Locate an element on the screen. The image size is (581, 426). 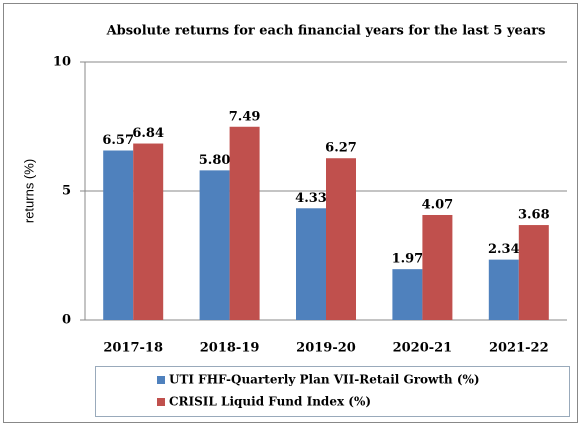
x-tick-label: 2021-22 is located at coordinates (519, 348).